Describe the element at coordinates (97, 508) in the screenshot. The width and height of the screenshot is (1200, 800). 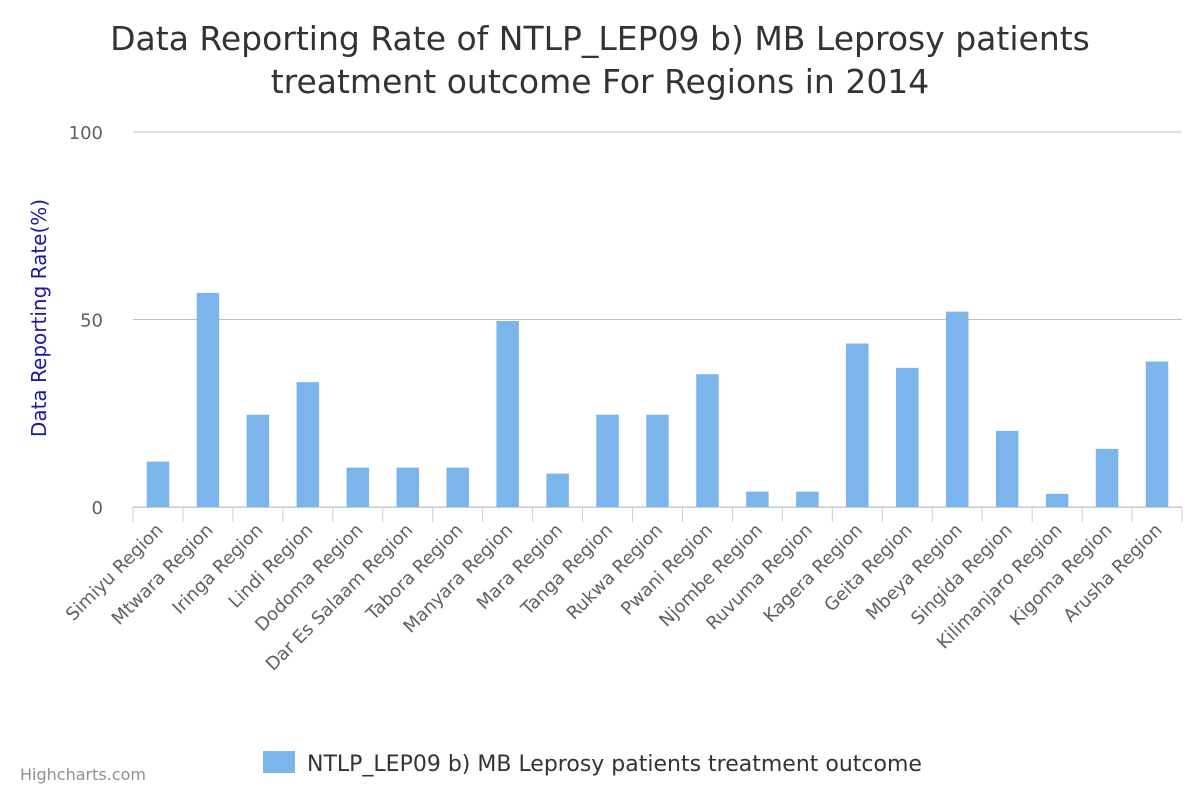
I see `y-tick-label: 0` at that location.